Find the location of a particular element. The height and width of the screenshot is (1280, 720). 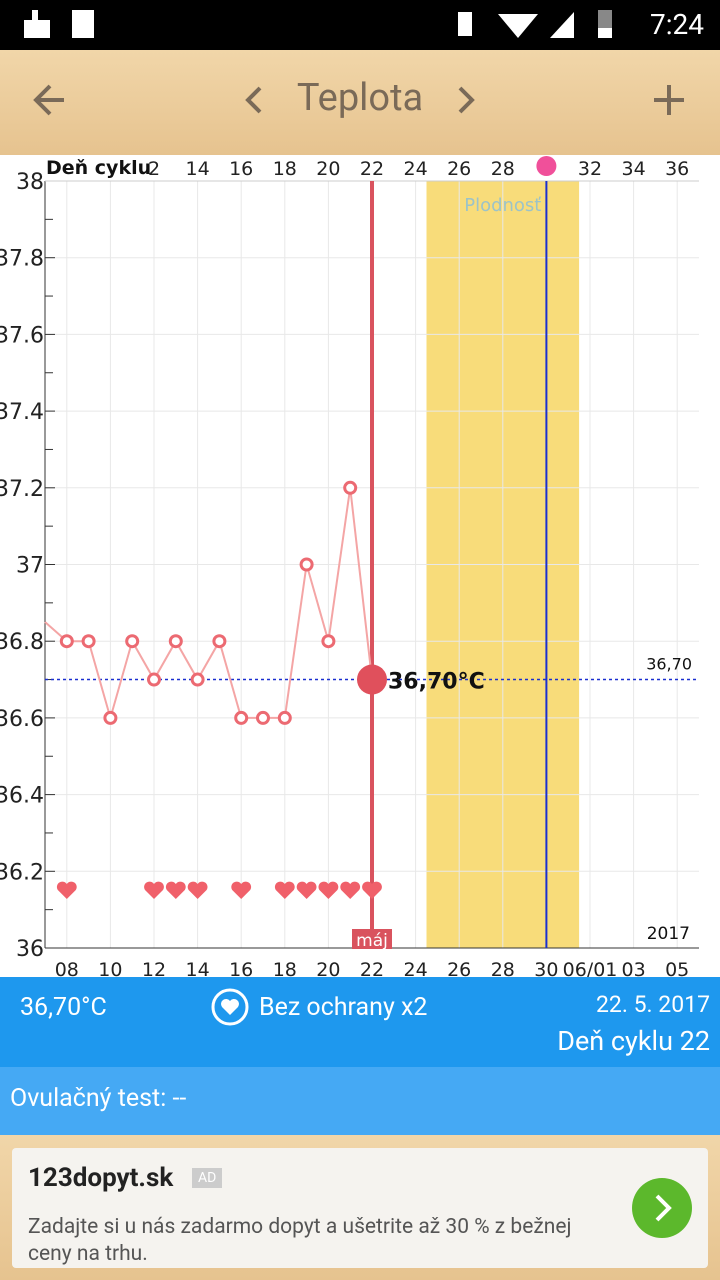

toolbar-icons is located at coordinates (358, 100).